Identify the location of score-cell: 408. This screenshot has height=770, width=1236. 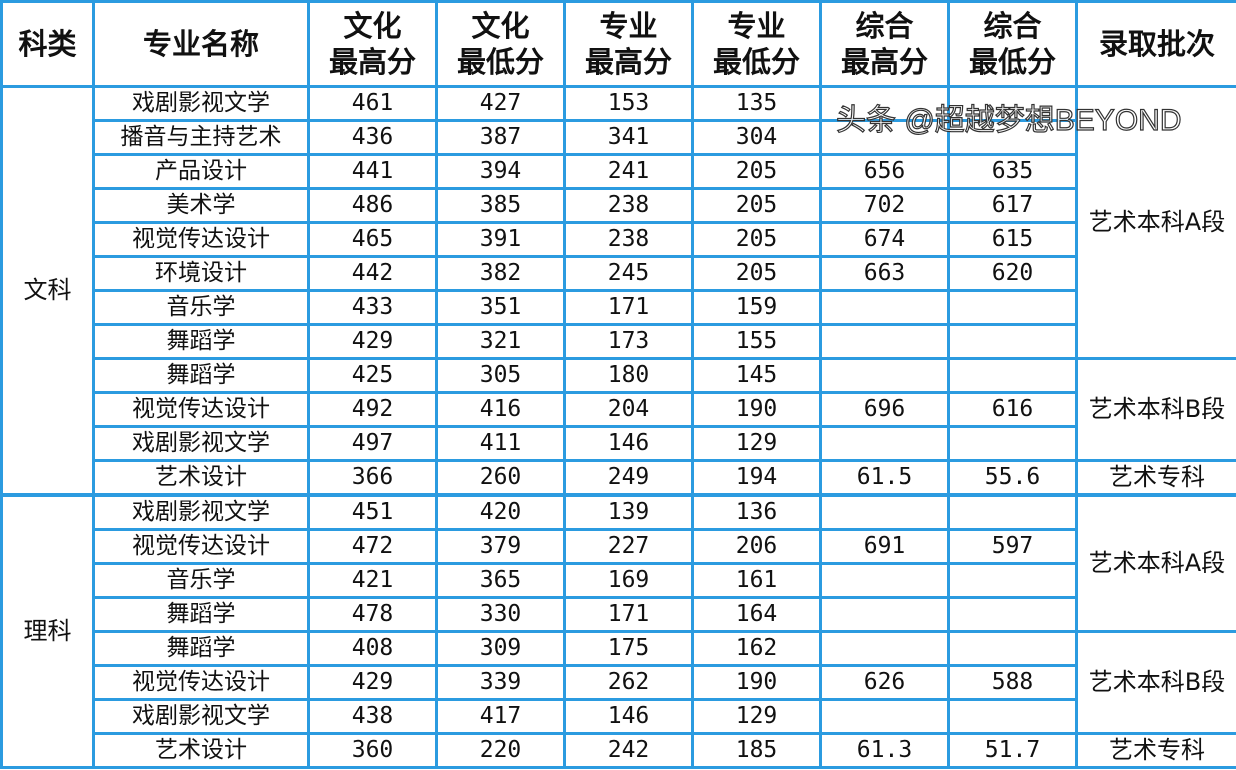
(372, 648).